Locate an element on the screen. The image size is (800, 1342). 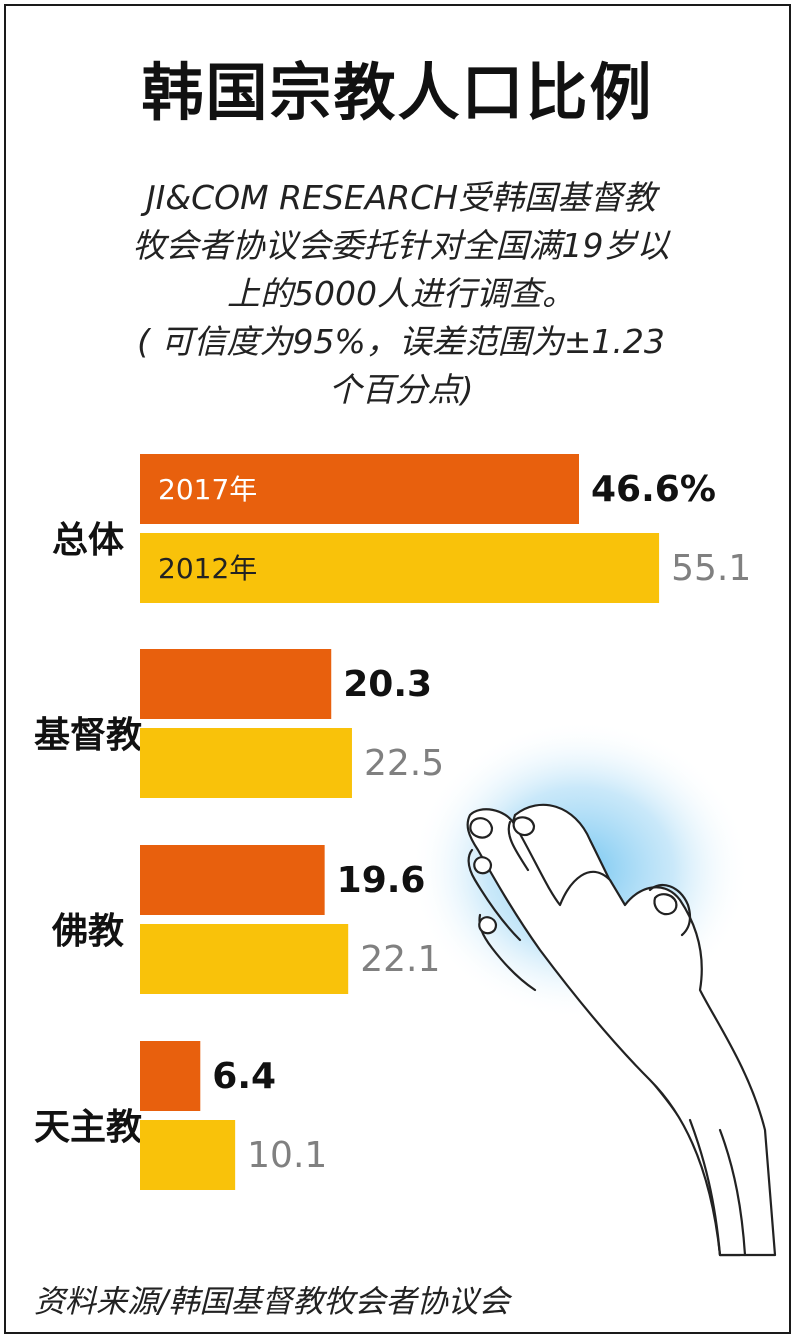
thumb-nail is located at coordinates (665, 904).